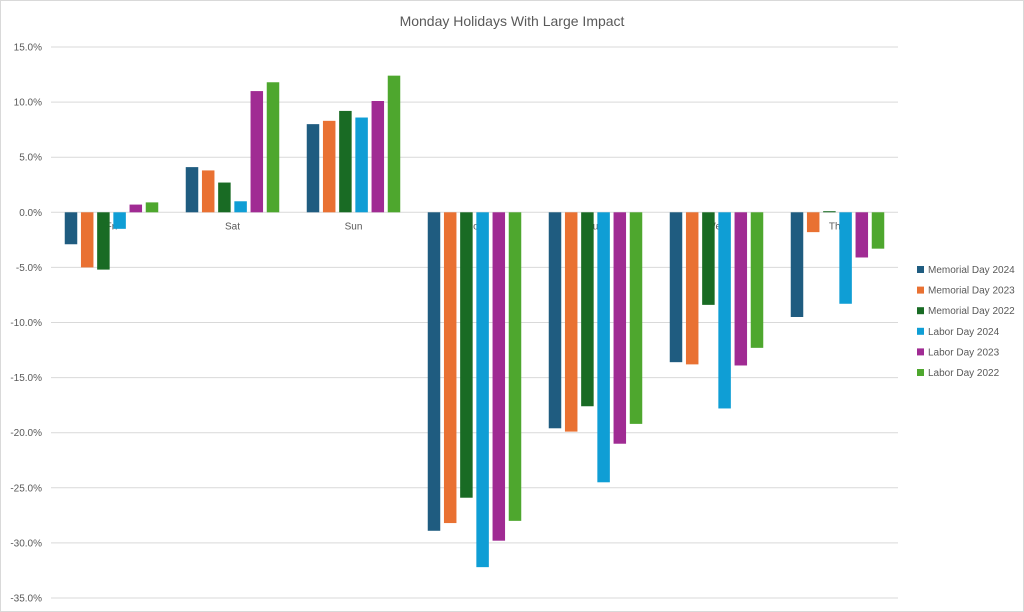 This screenshot has height=612, width=1024. Describe the element at coordinates (26, 433) in the screenshot. I see `y-tick-label: -20.0%` at that location.